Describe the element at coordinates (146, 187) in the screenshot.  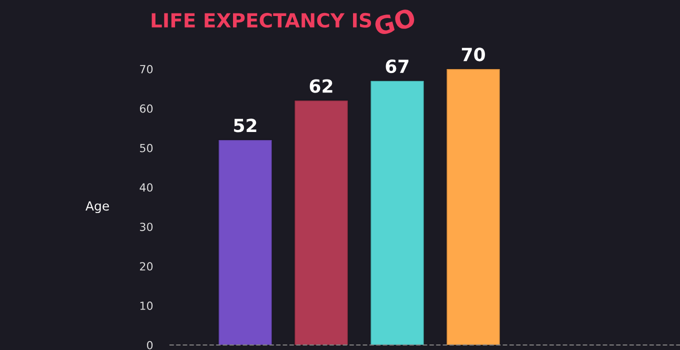
I see `y-tick-label: 40` at that location.